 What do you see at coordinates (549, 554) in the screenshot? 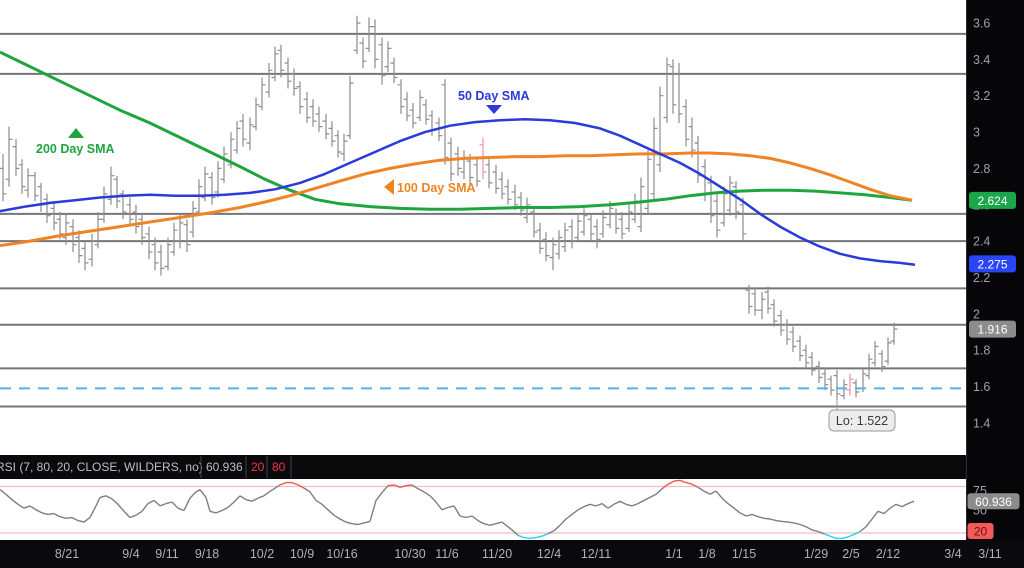
I see `date-label: 12/4` at bounding box center [549, 554].